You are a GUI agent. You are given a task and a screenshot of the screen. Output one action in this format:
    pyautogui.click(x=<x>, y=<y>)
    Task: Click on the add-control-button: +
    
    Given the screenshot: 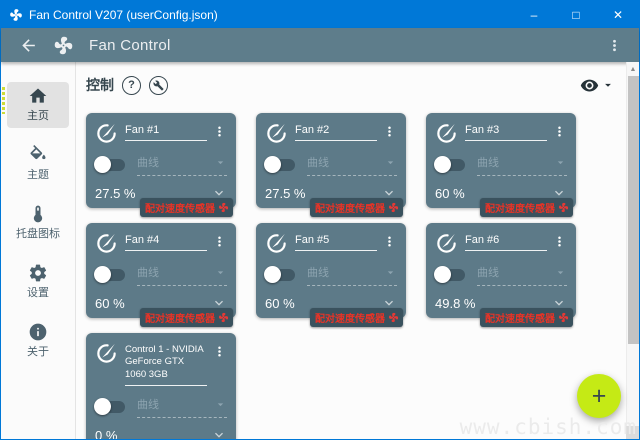 What is the action you would take?
    pyautogui.click(x=599, y=396)
    